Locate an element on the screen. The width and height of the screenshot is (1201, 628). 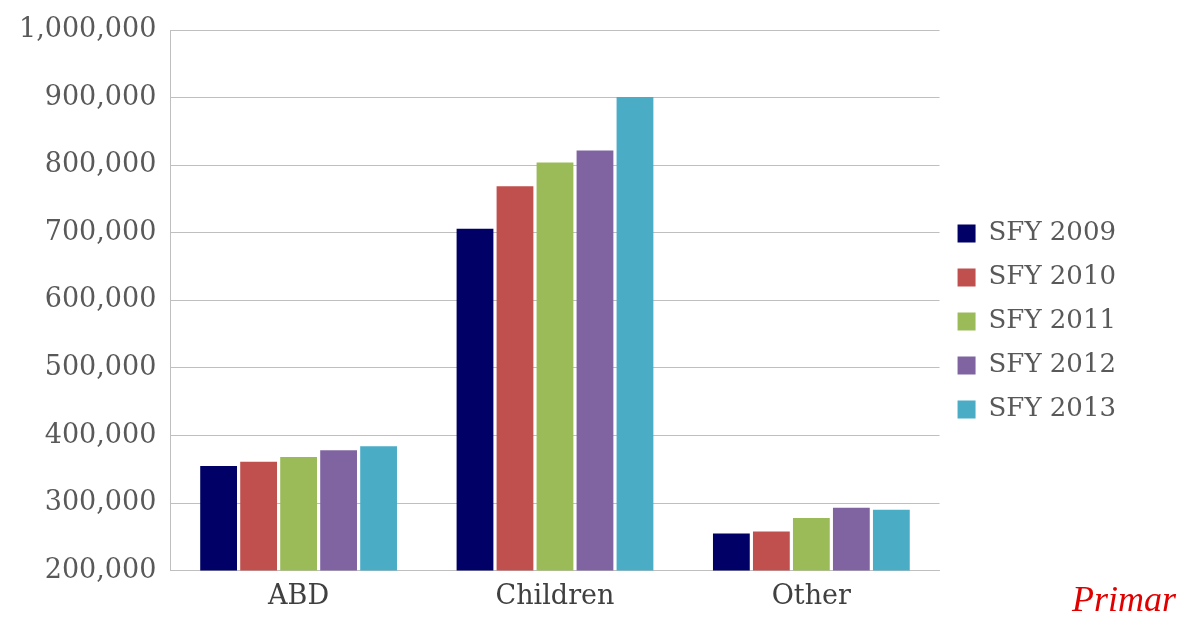
legend-label: SFY 2011 is located at coordinates (1052, 319).